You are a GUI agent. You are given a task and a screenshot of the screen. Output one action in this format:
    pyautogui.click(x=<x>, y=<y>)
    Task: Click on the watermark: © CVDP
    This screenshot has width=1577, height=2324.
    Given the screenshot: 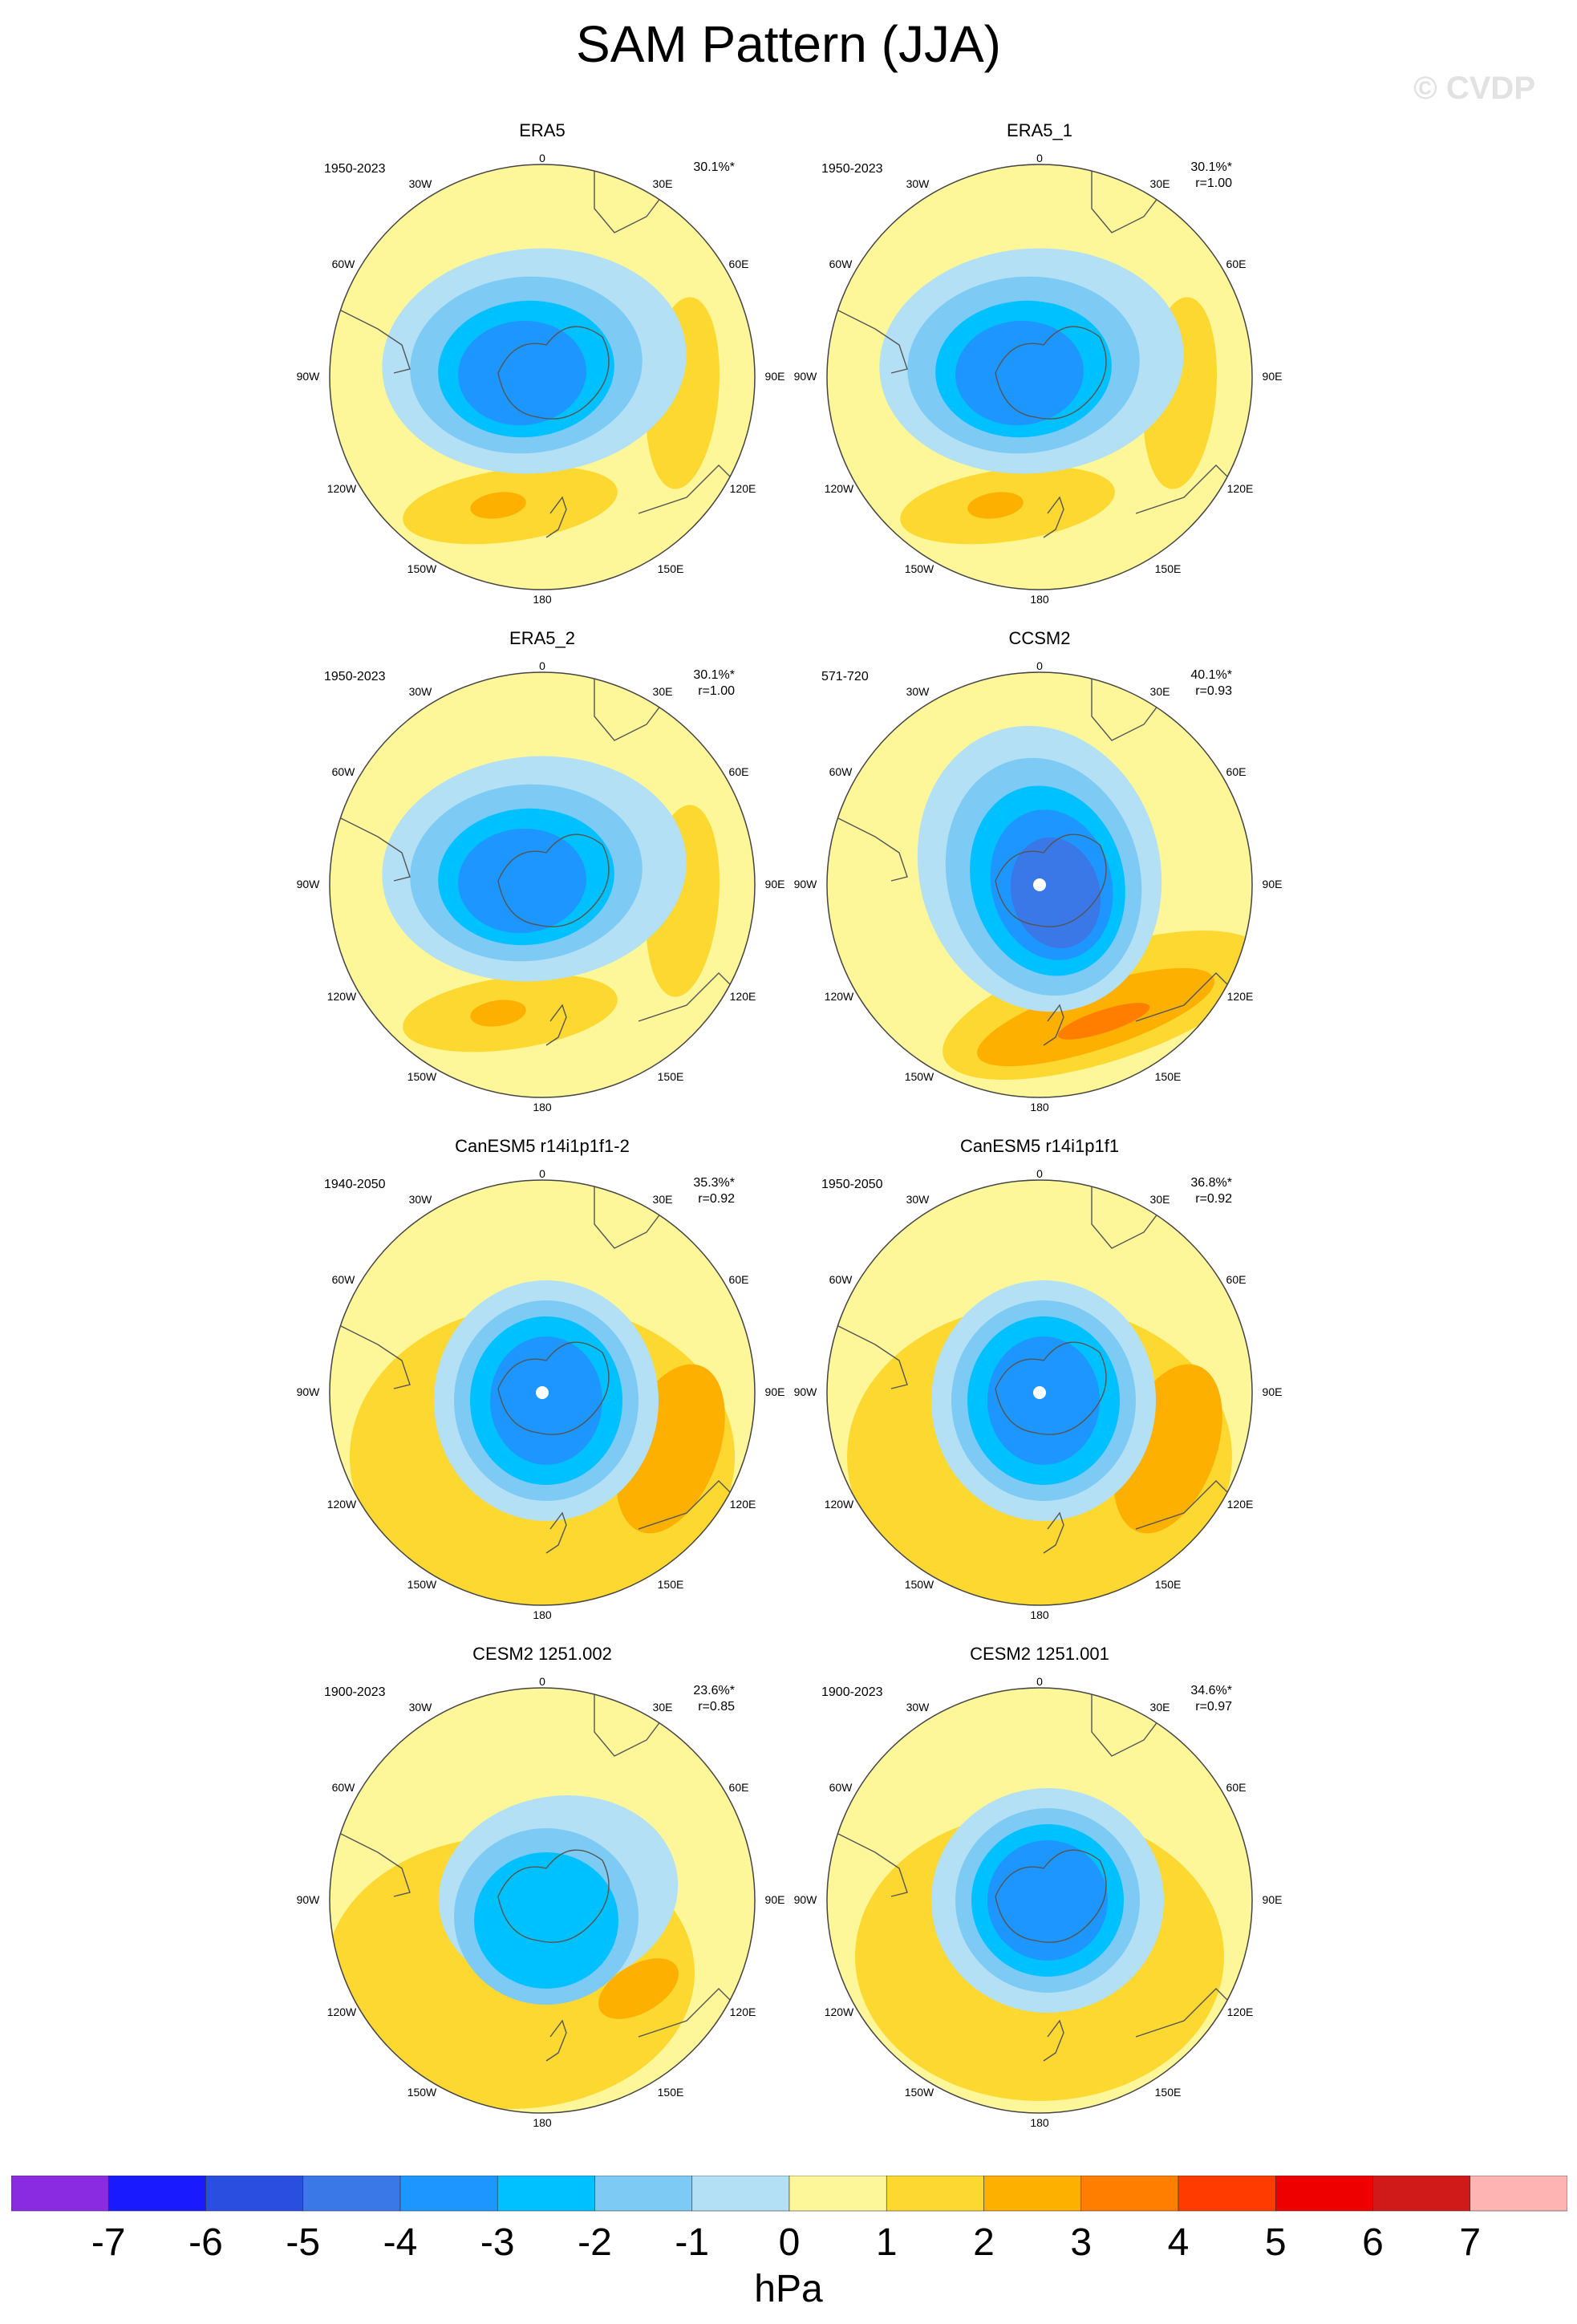 What is the action you would take?
    pyautogui.click(x=1474, y=88)
    